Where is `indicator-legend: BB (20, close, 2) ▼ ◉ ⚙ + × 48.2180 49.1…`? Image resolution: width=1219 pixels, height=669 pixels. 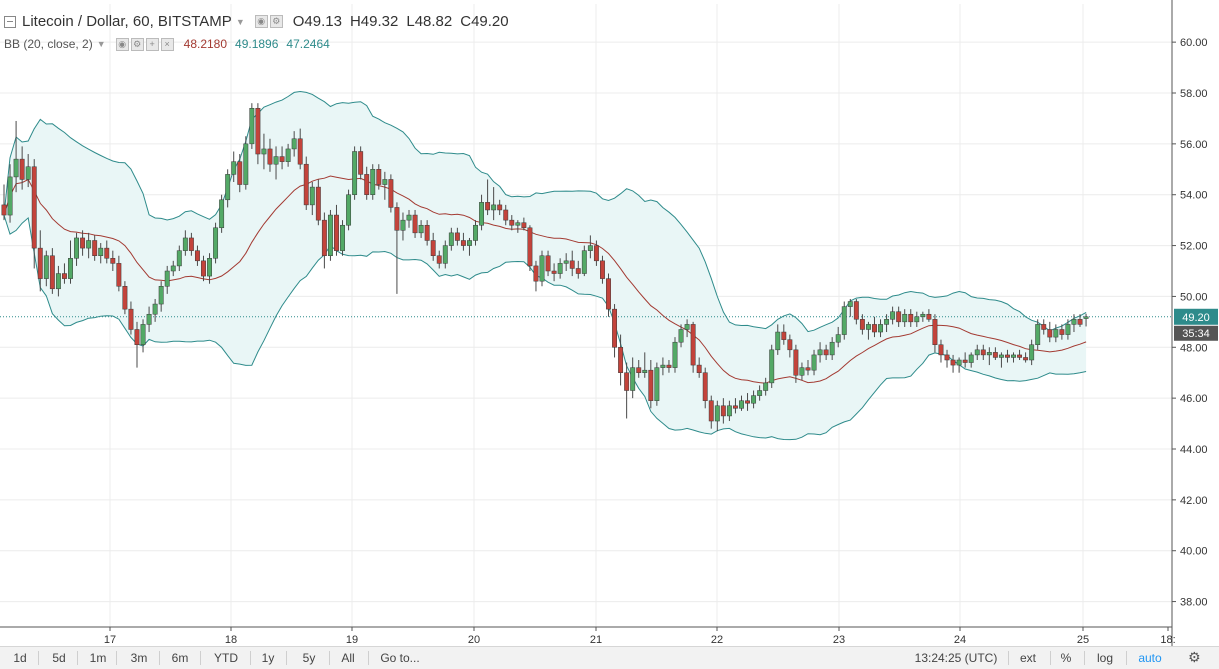 indicator-legend: BB (20, close, 2) ▼ ◉ ⚙ + × 48.2180 49.1… is located at coordinates (167, 44).